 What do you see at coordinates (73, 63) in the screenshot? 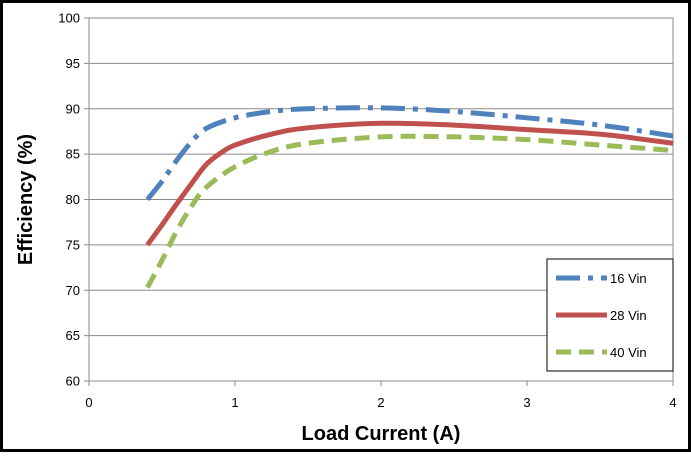
I see `y-tick-label: 95` at bounding box center [73, 63].